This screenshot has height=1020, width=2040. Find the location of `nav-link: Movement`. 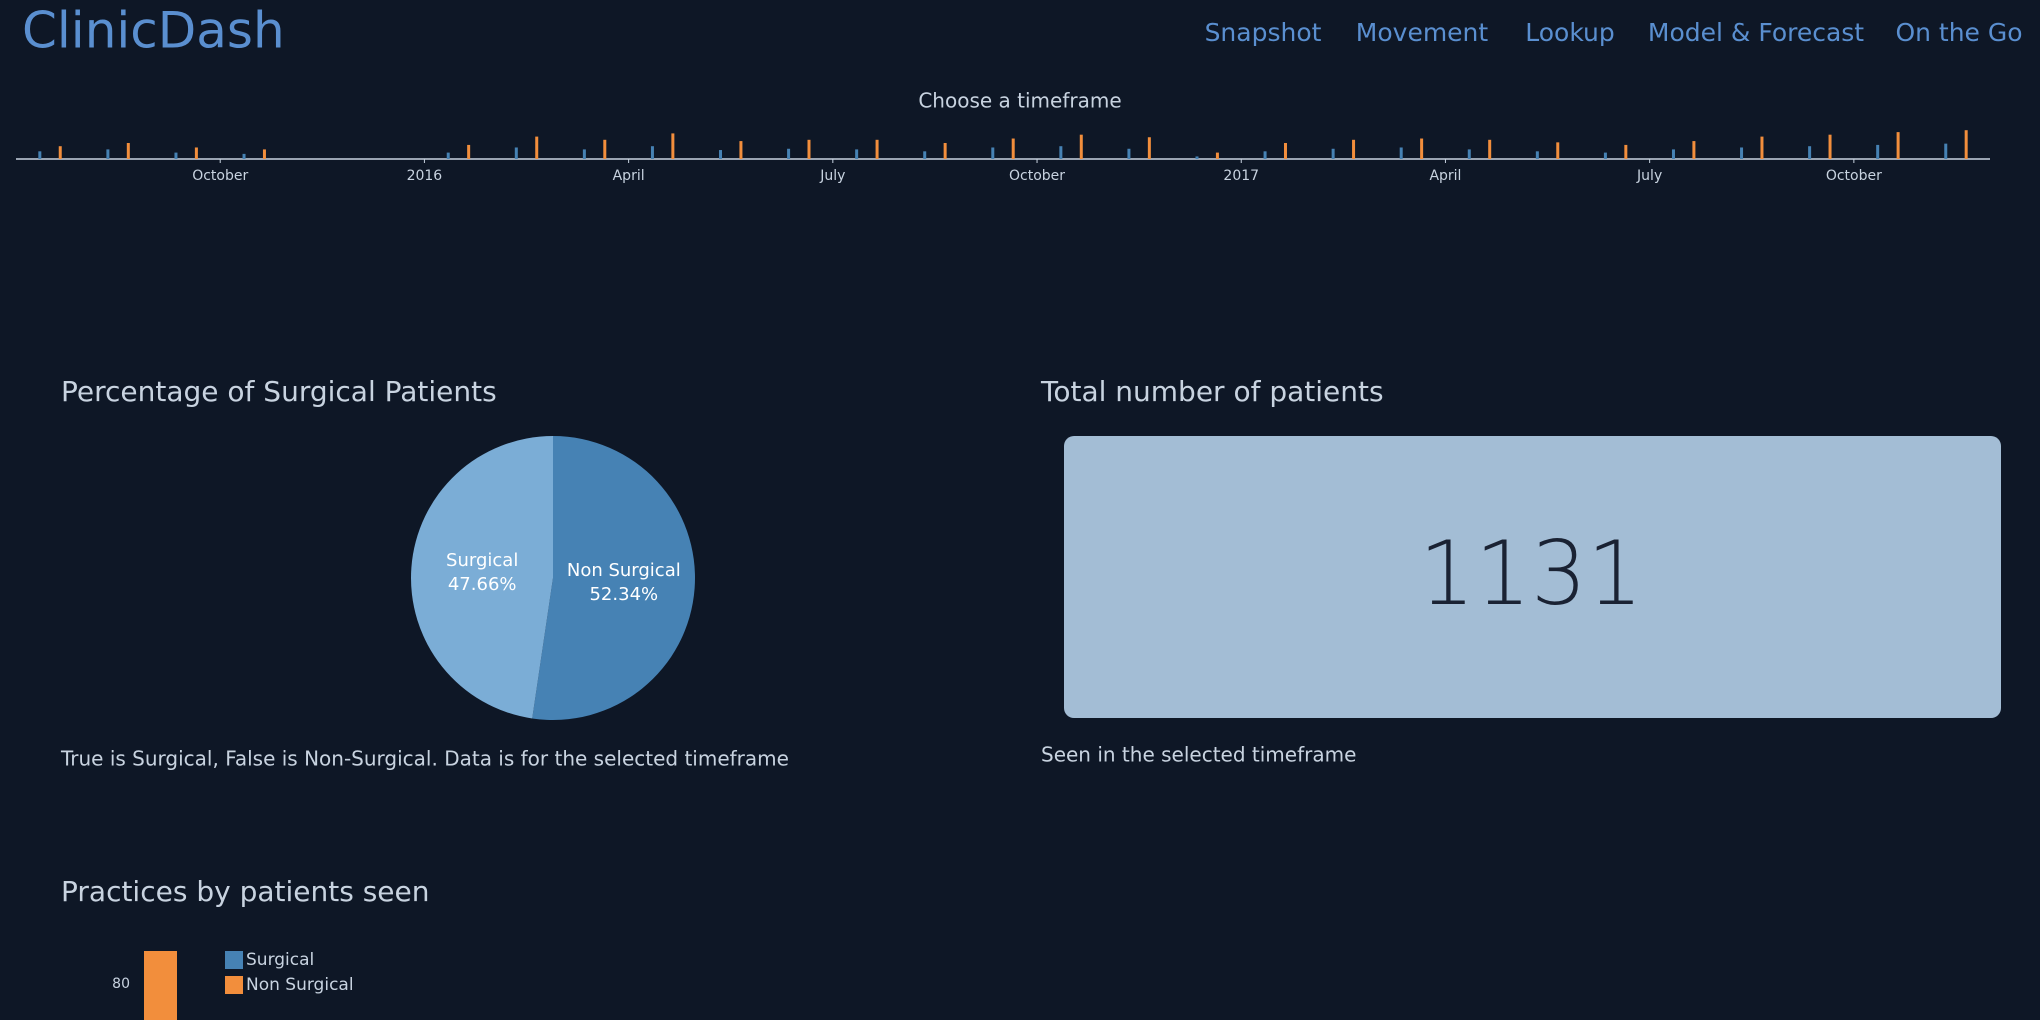

nav-link: Movement is located at coordinates (1422, 32).